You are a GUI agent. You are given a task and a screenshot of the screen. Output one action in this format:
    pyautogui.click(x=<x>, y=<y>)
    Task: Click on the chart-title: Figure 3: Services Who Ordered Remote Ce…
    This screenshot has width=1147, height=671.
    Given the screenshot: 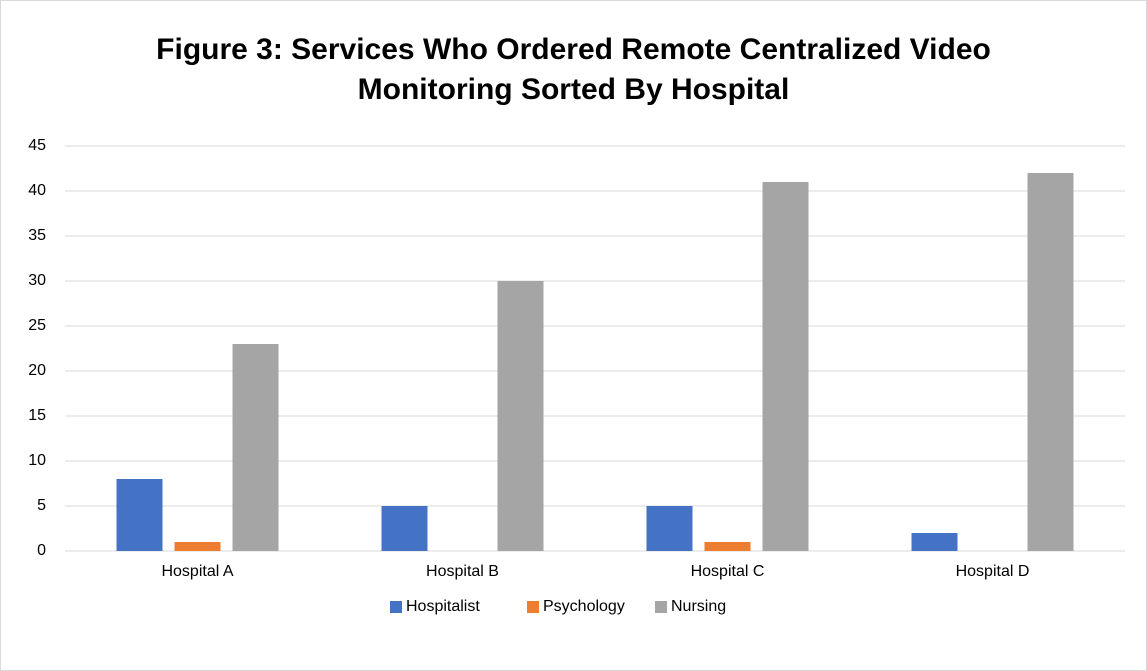 What is the action you would take?
    pyautogui.click(x=573, y=69)
    